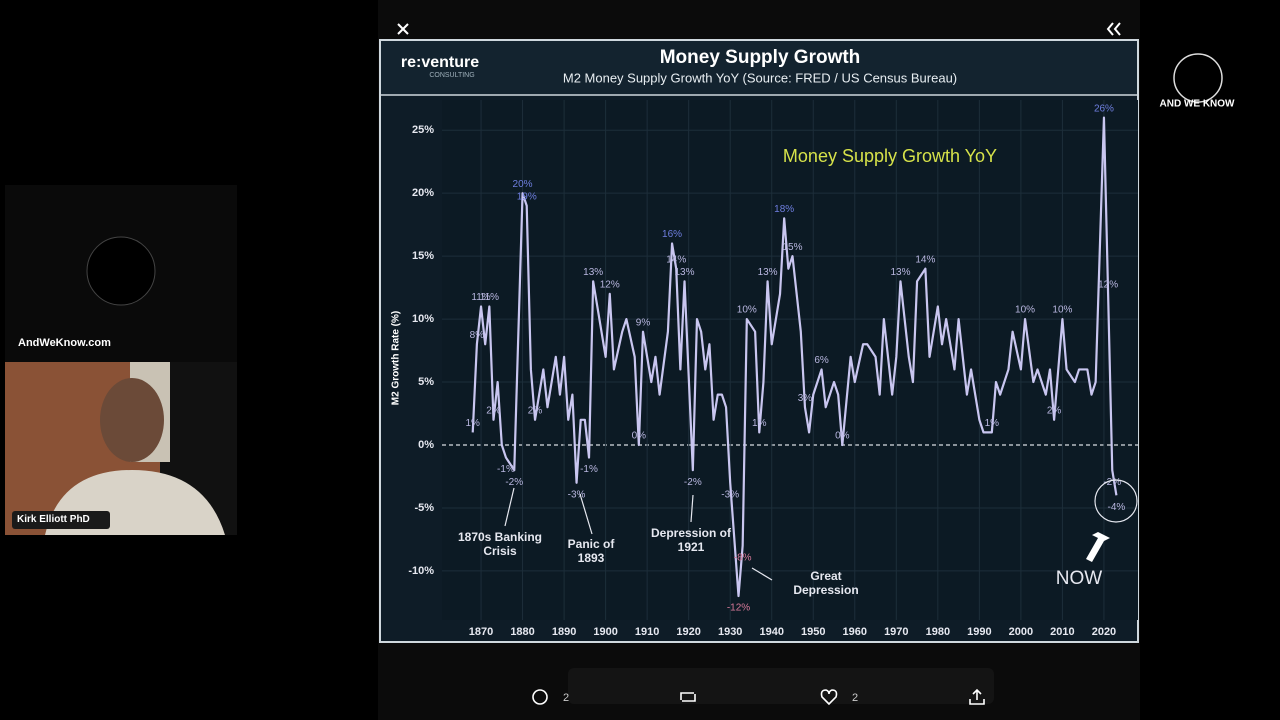 The image size is (1280, 720). I want to click on event-annotation: Panic of 1893, so click(591, 551).